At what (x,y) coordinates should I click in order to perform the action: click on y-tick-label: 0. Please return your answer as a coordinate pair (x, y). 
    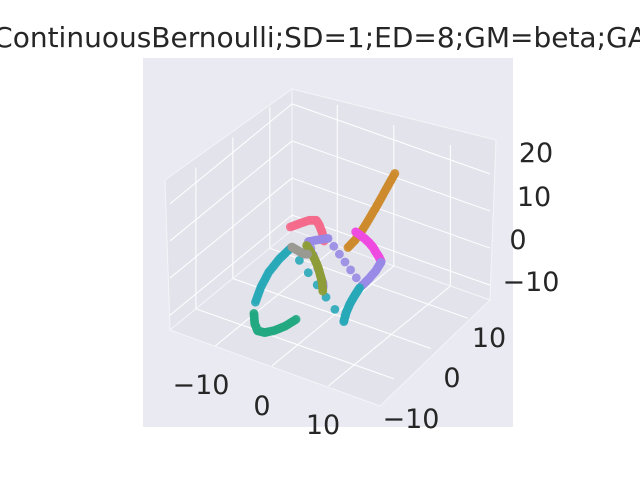
    Looking at the image, I should click on (451, 378).